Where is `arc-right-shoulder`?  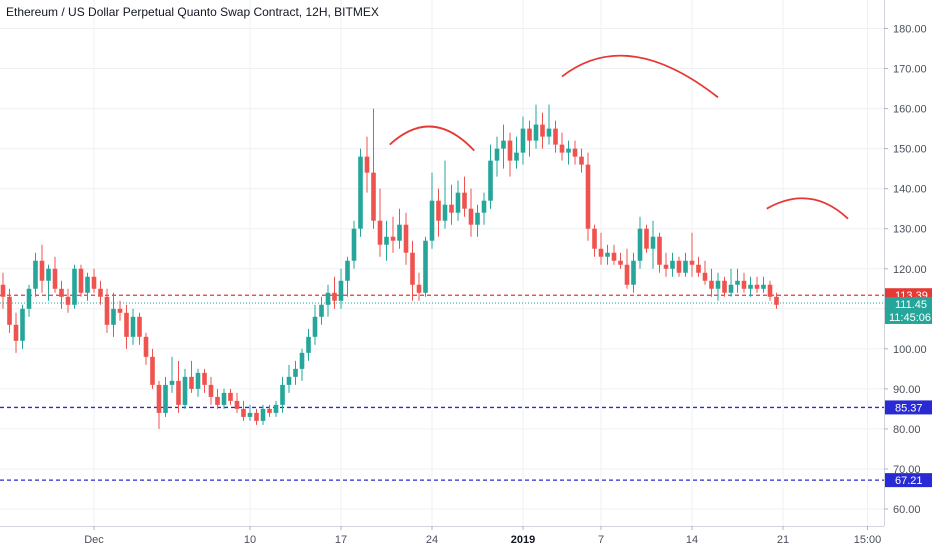
arc-right-shoulder is located at coordinates (807, 208).